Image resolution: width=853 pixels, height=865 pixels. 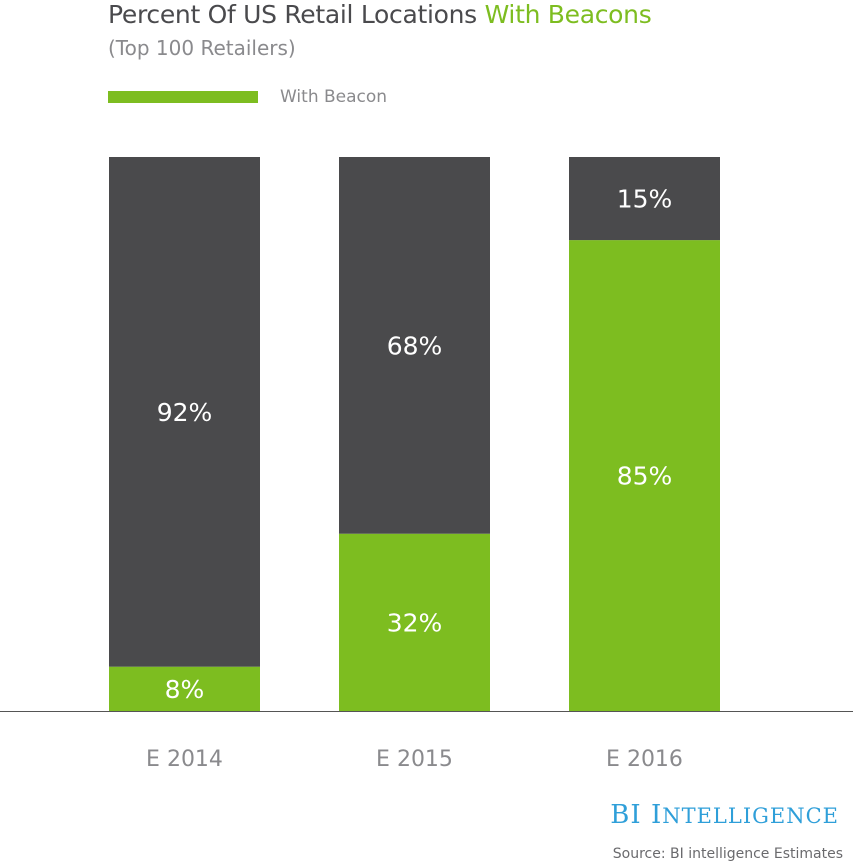 I want to click on data-label-with-beacon-1: 8%, so click(x=185, y=689).